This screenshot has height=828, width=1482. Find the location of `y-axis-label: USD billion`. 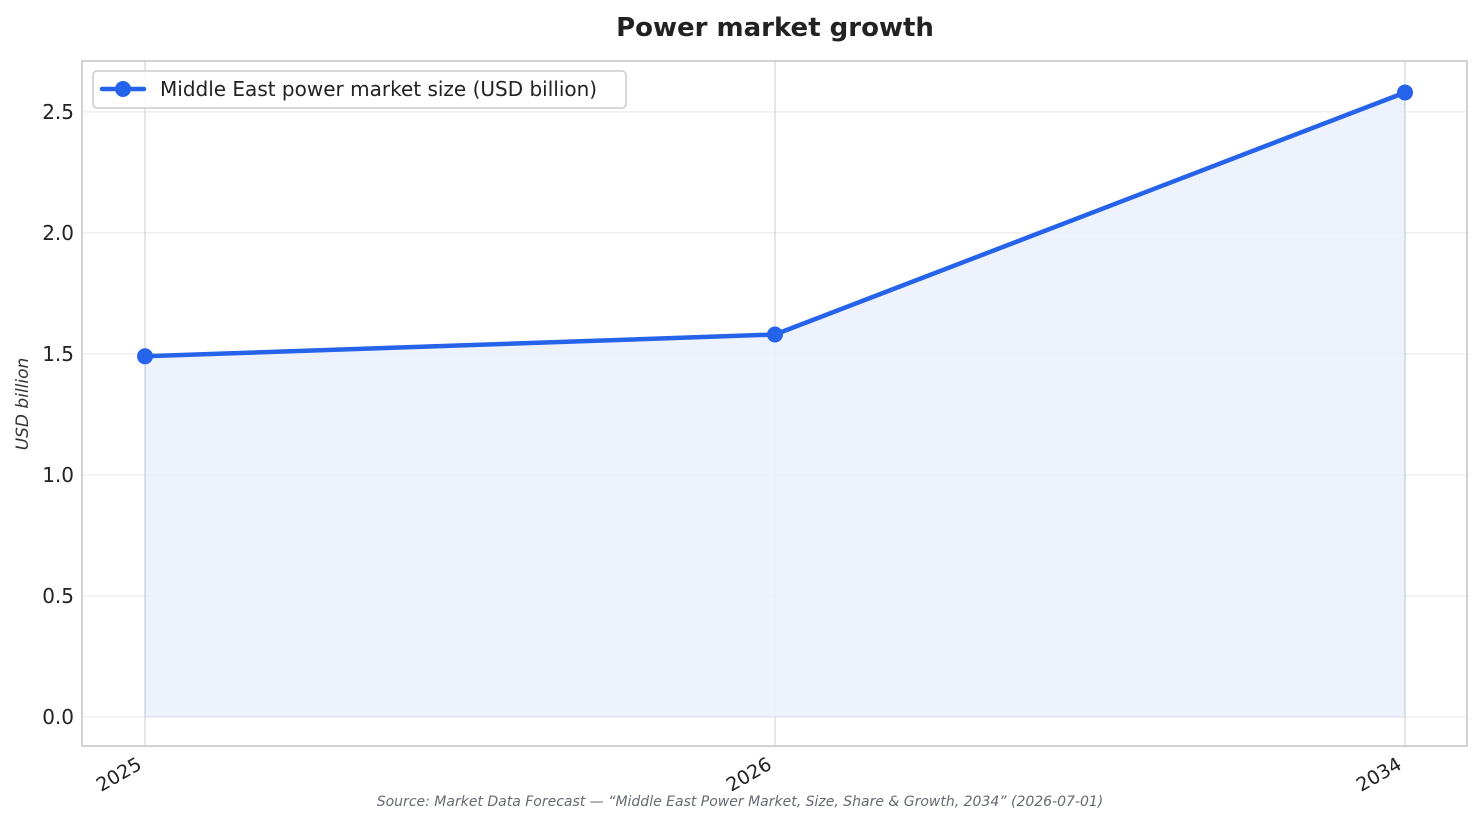

y-axis-label: USD billion is located at coordinates (23, 404).